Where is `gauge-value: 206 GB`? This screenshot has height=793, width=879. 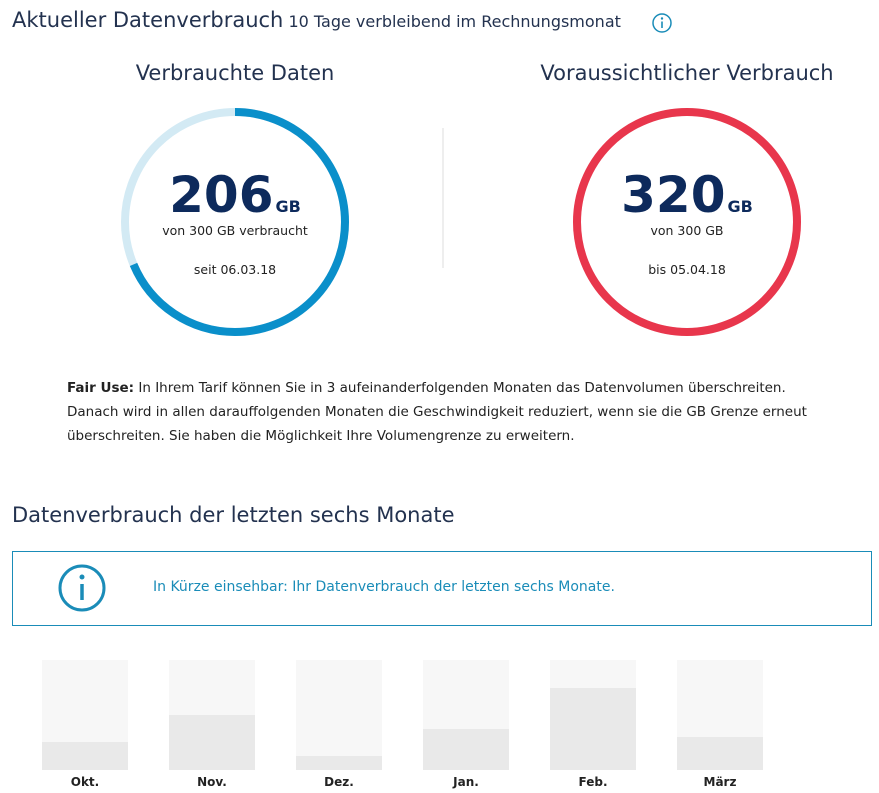
gauge-value: 206 GB is located at coordinates (235, 195).